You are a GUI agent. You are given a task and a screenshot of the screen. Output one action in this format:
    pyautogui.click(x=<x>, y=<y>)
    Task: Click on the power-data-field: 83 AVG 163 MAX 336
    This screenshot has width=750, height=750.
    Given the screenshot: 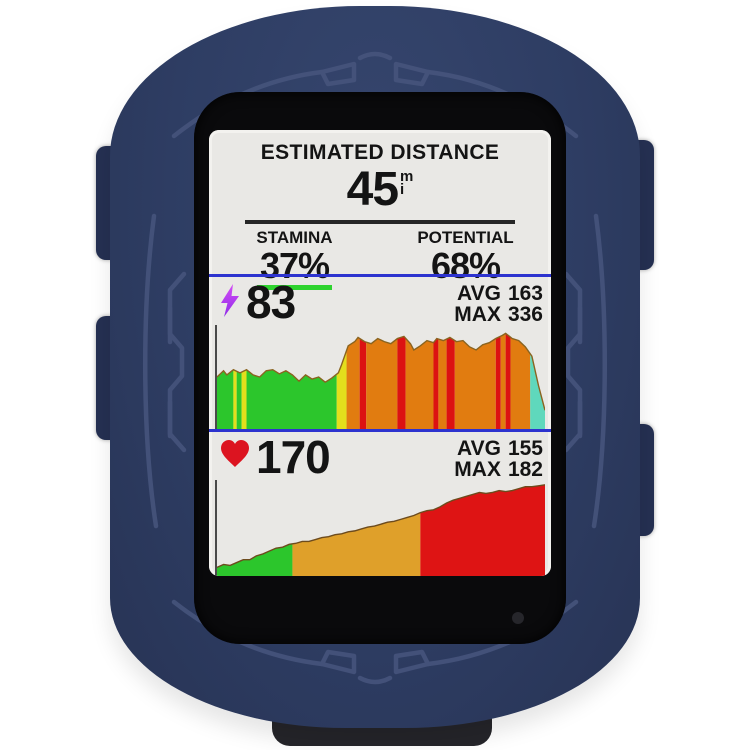 What is the action you would take?
    pyautogui.click(x=380, y=353)
    